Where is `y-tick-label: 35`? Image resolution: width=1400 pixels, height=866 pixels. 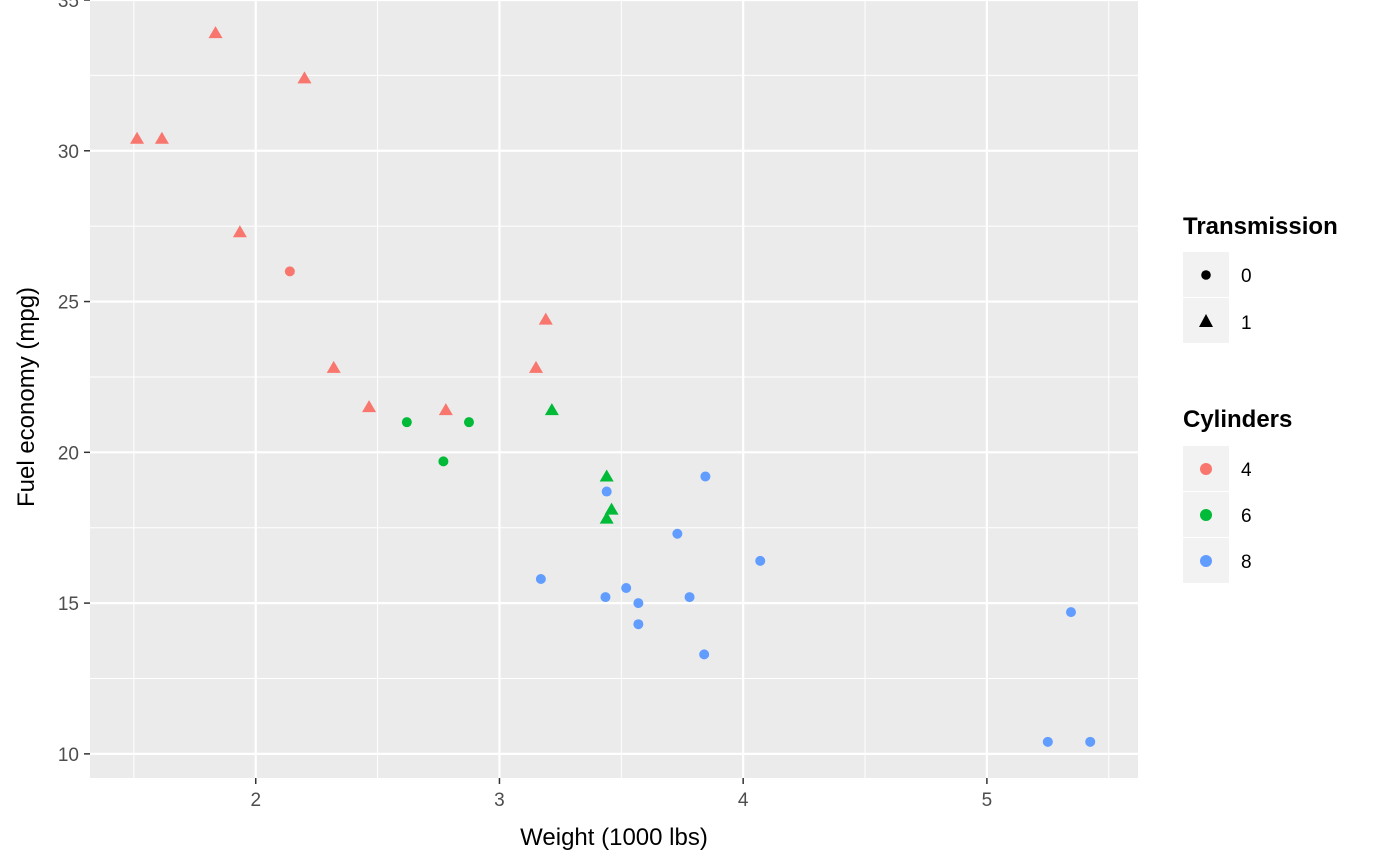
y-tick-label: 35 is located at coordinates (68, 6).